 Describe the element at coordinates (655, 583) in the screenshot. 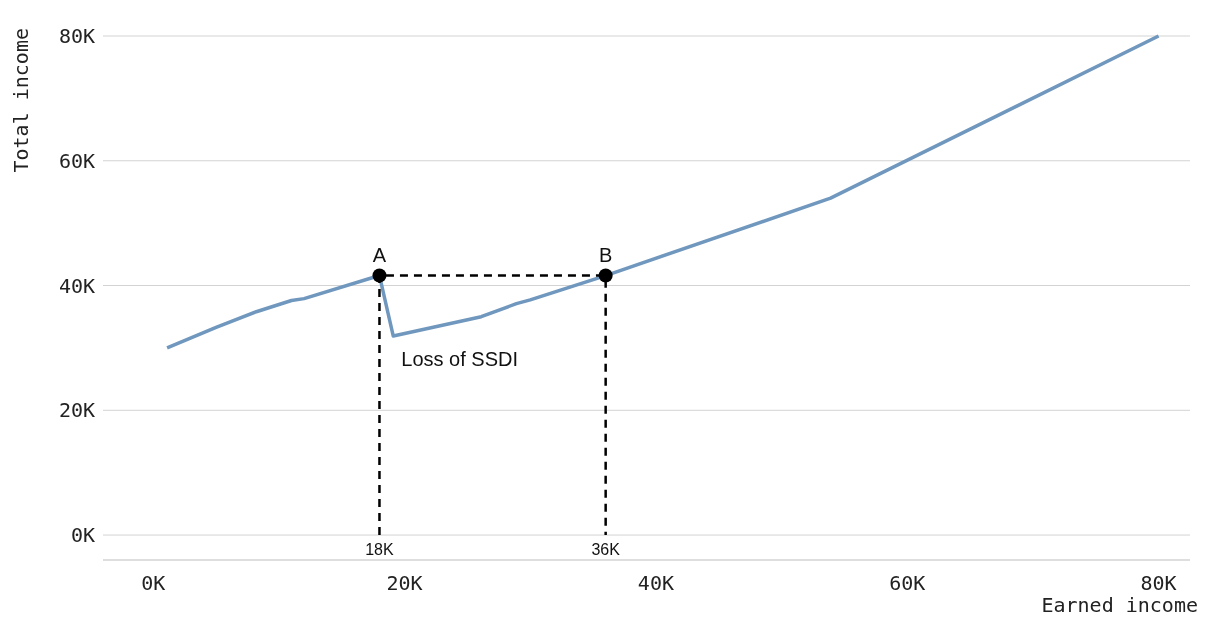

I see `x-tick-label: 40K` at that location.